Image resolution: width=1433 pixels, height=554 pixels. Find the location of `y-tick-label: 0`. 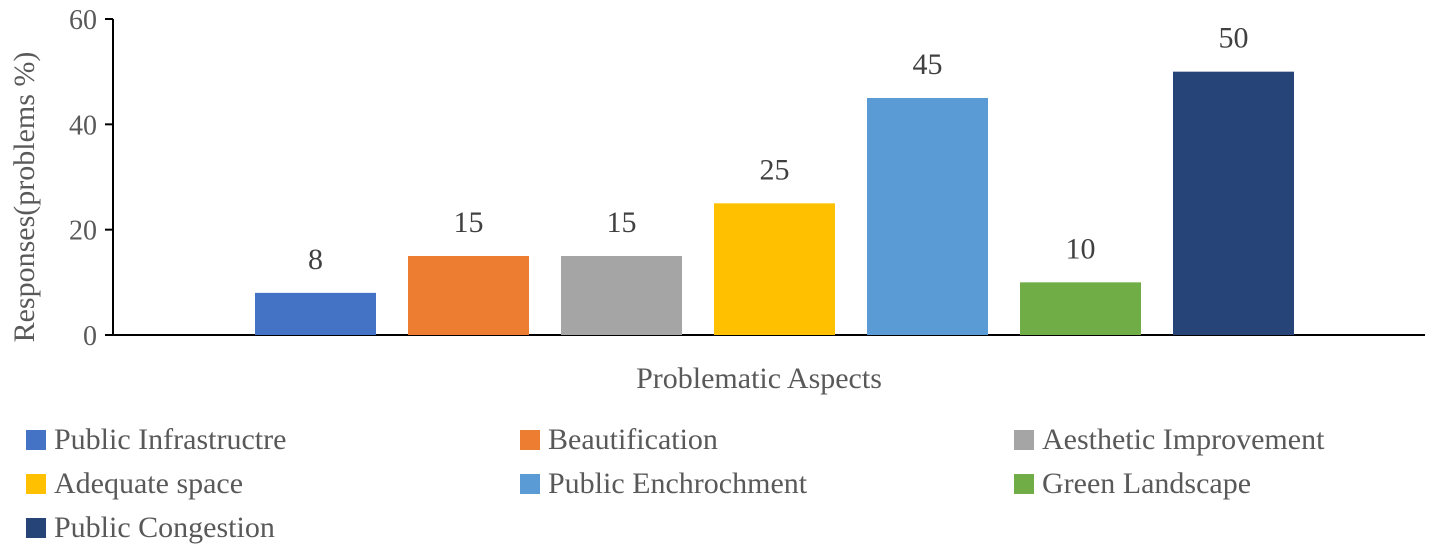

y-tick-label: 0 is located at coordinates (90, 336).